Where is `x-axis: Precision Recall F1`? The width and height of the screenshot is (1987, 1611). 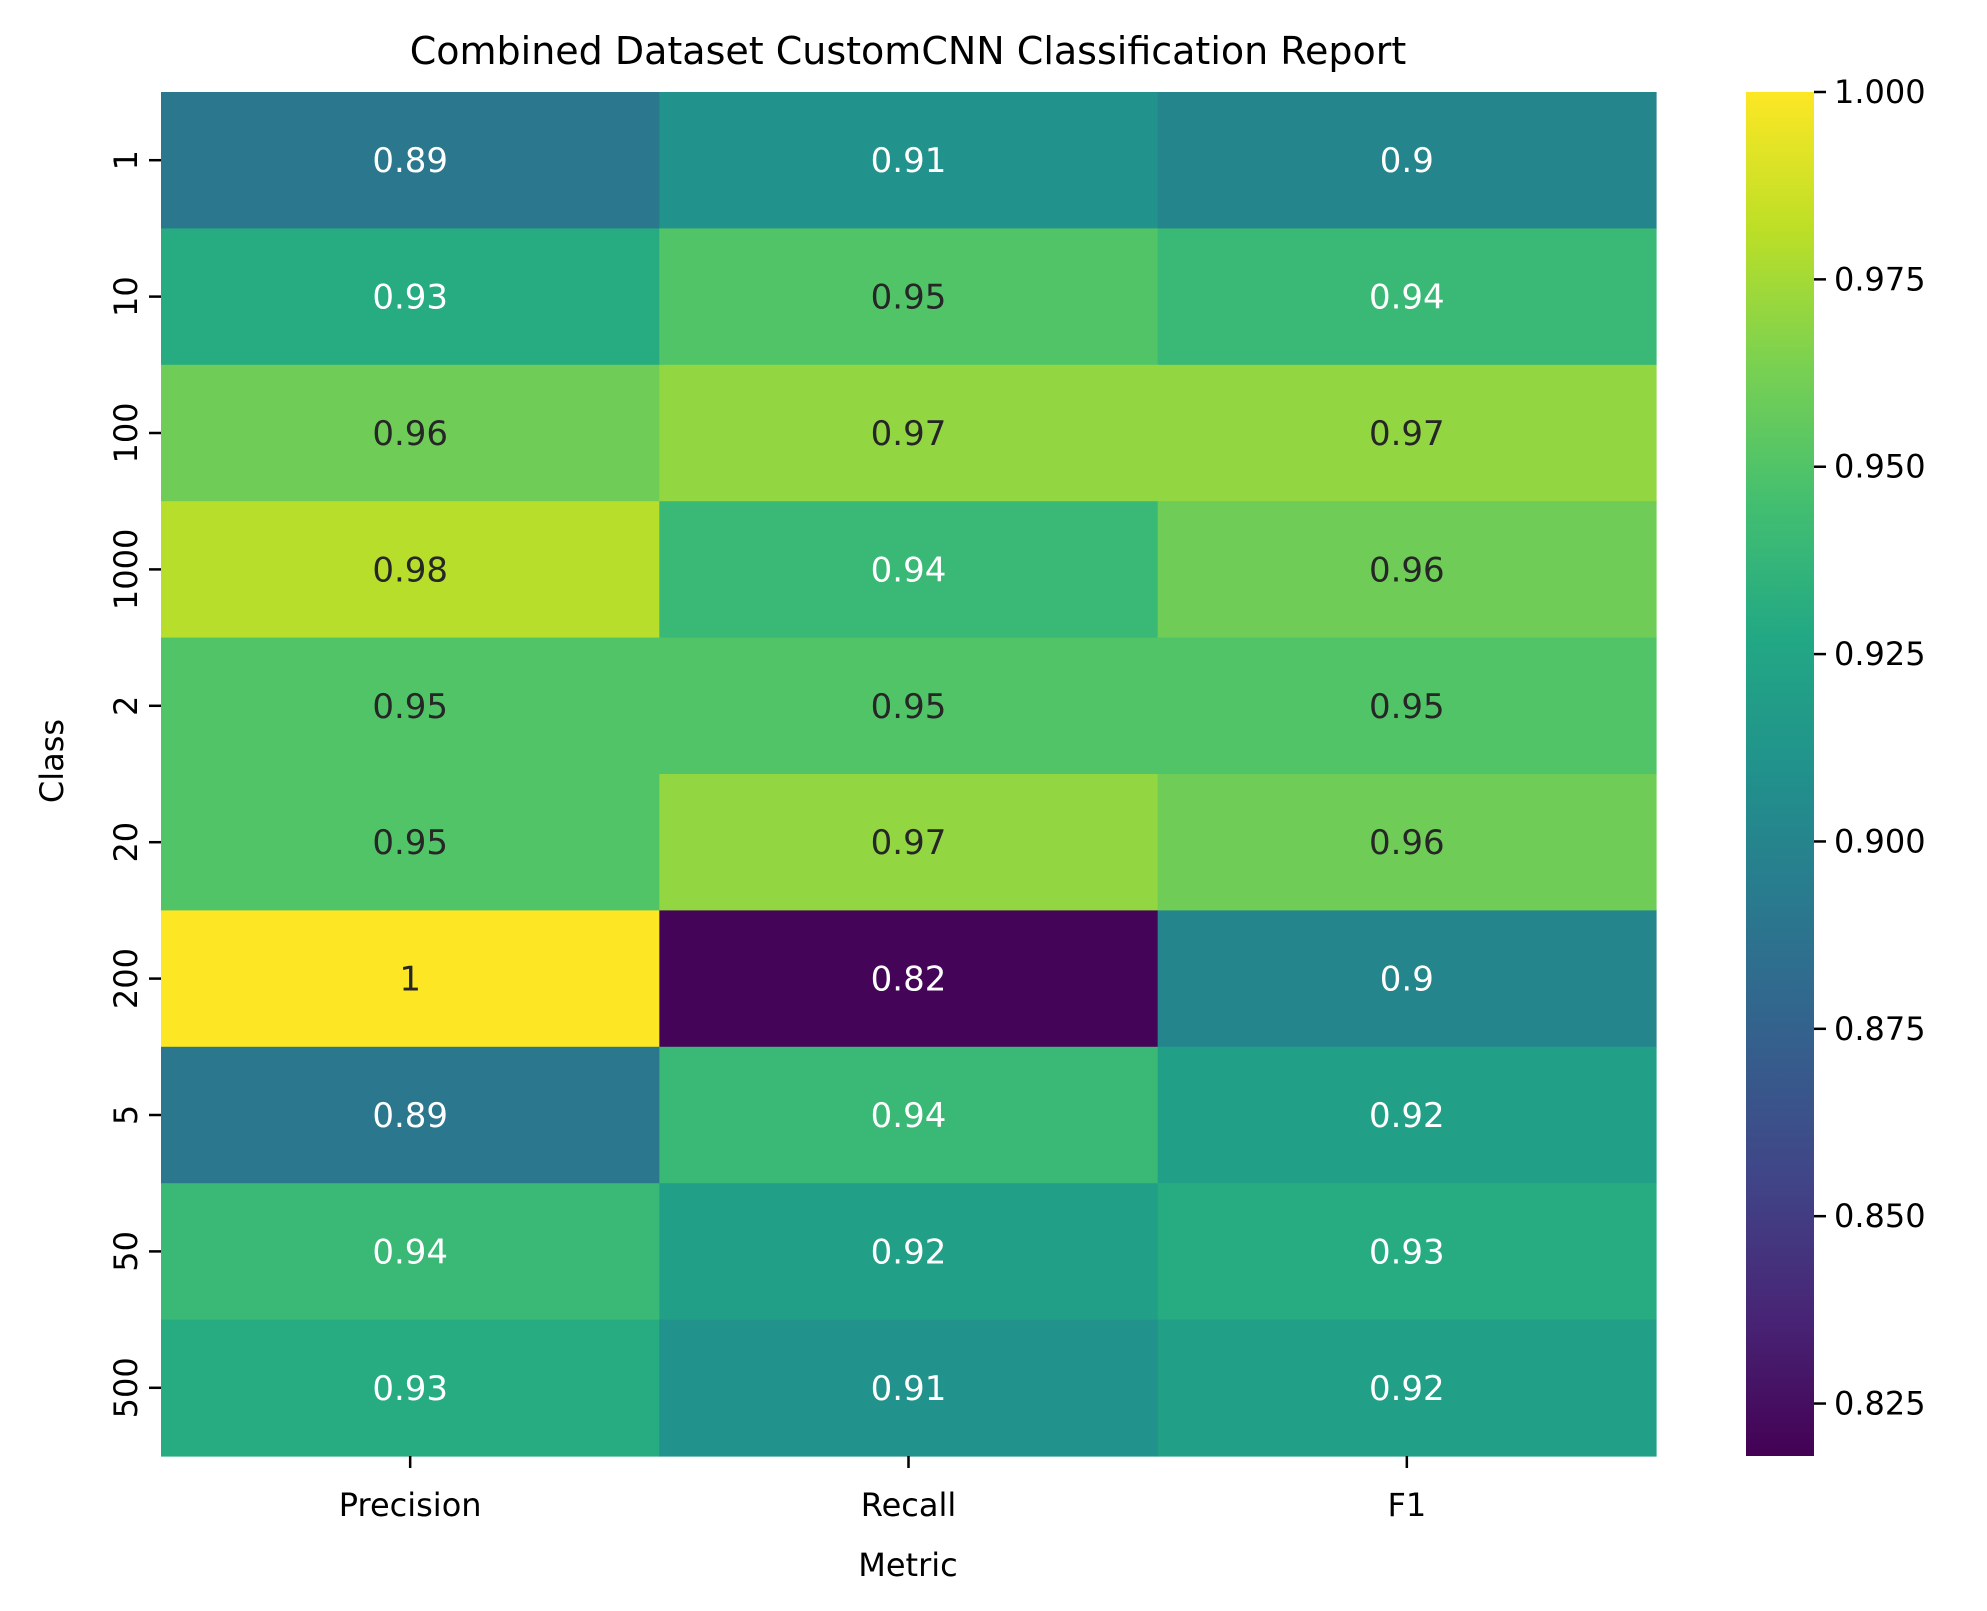
x-axis: Precision Recall F1 is located at coordinates (882, 1490).